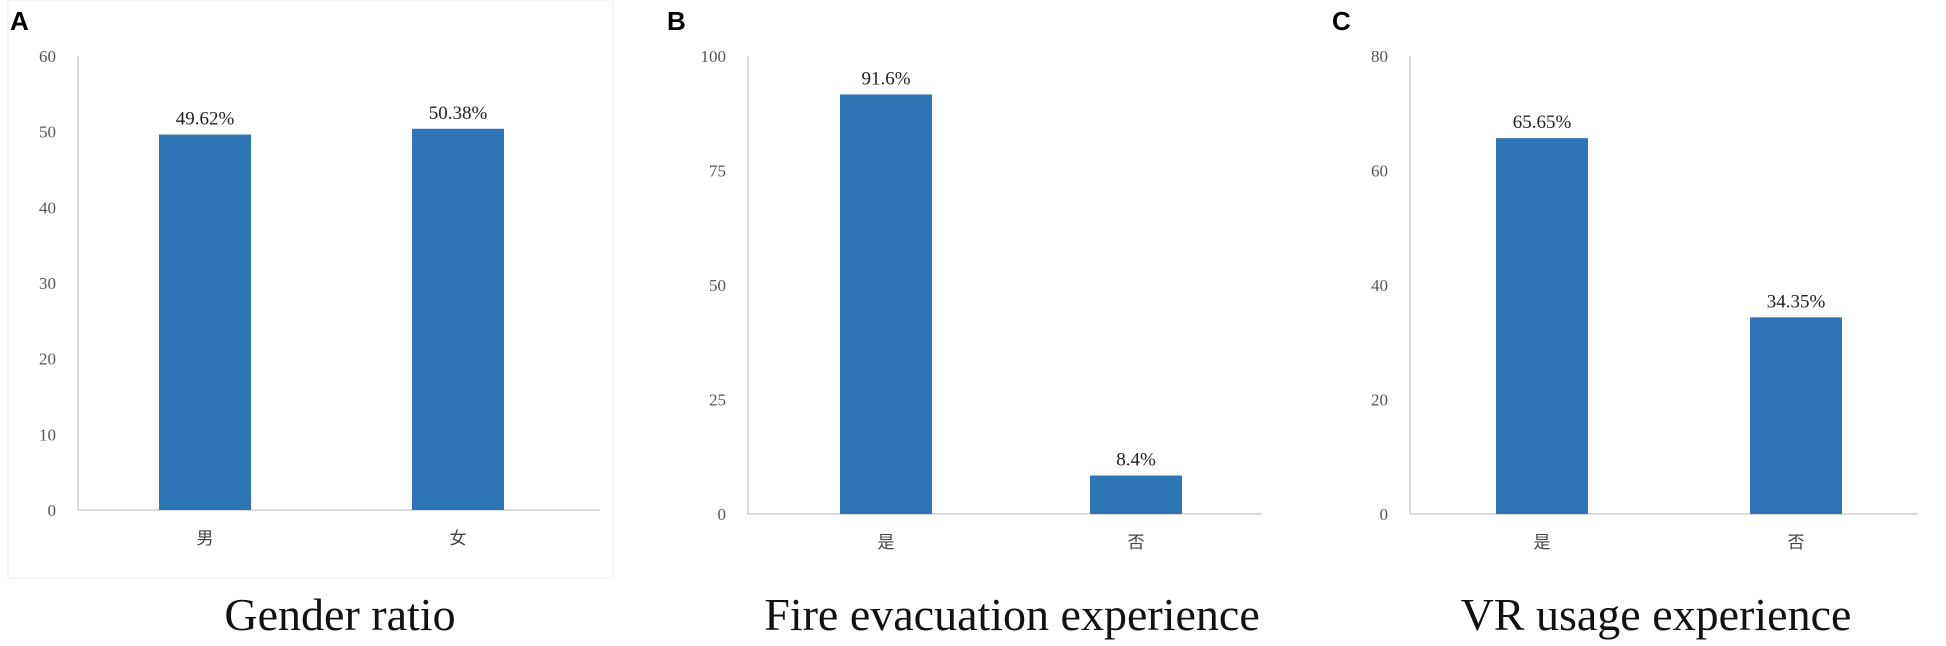 Image resolution: width=1946 pixels, height=646 pixels. I want to click on data-label: 91.6%, so click(885, 78).